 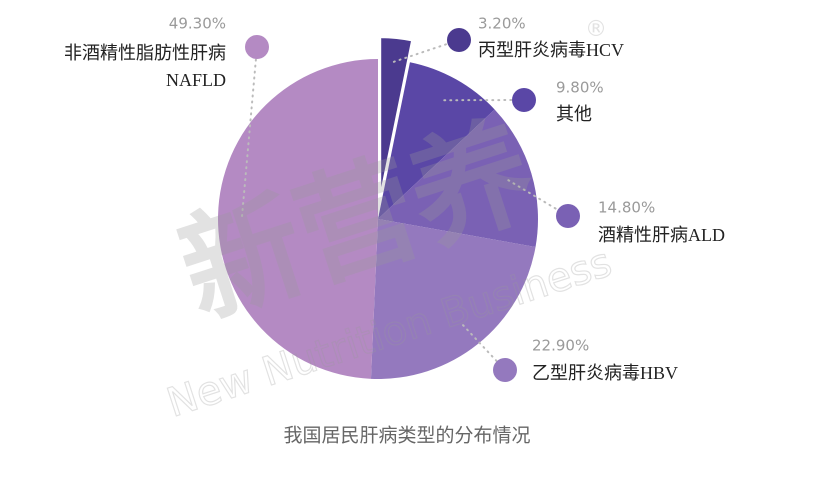 I want to click on value-label: 22.90%, so click(x=560, y=346).